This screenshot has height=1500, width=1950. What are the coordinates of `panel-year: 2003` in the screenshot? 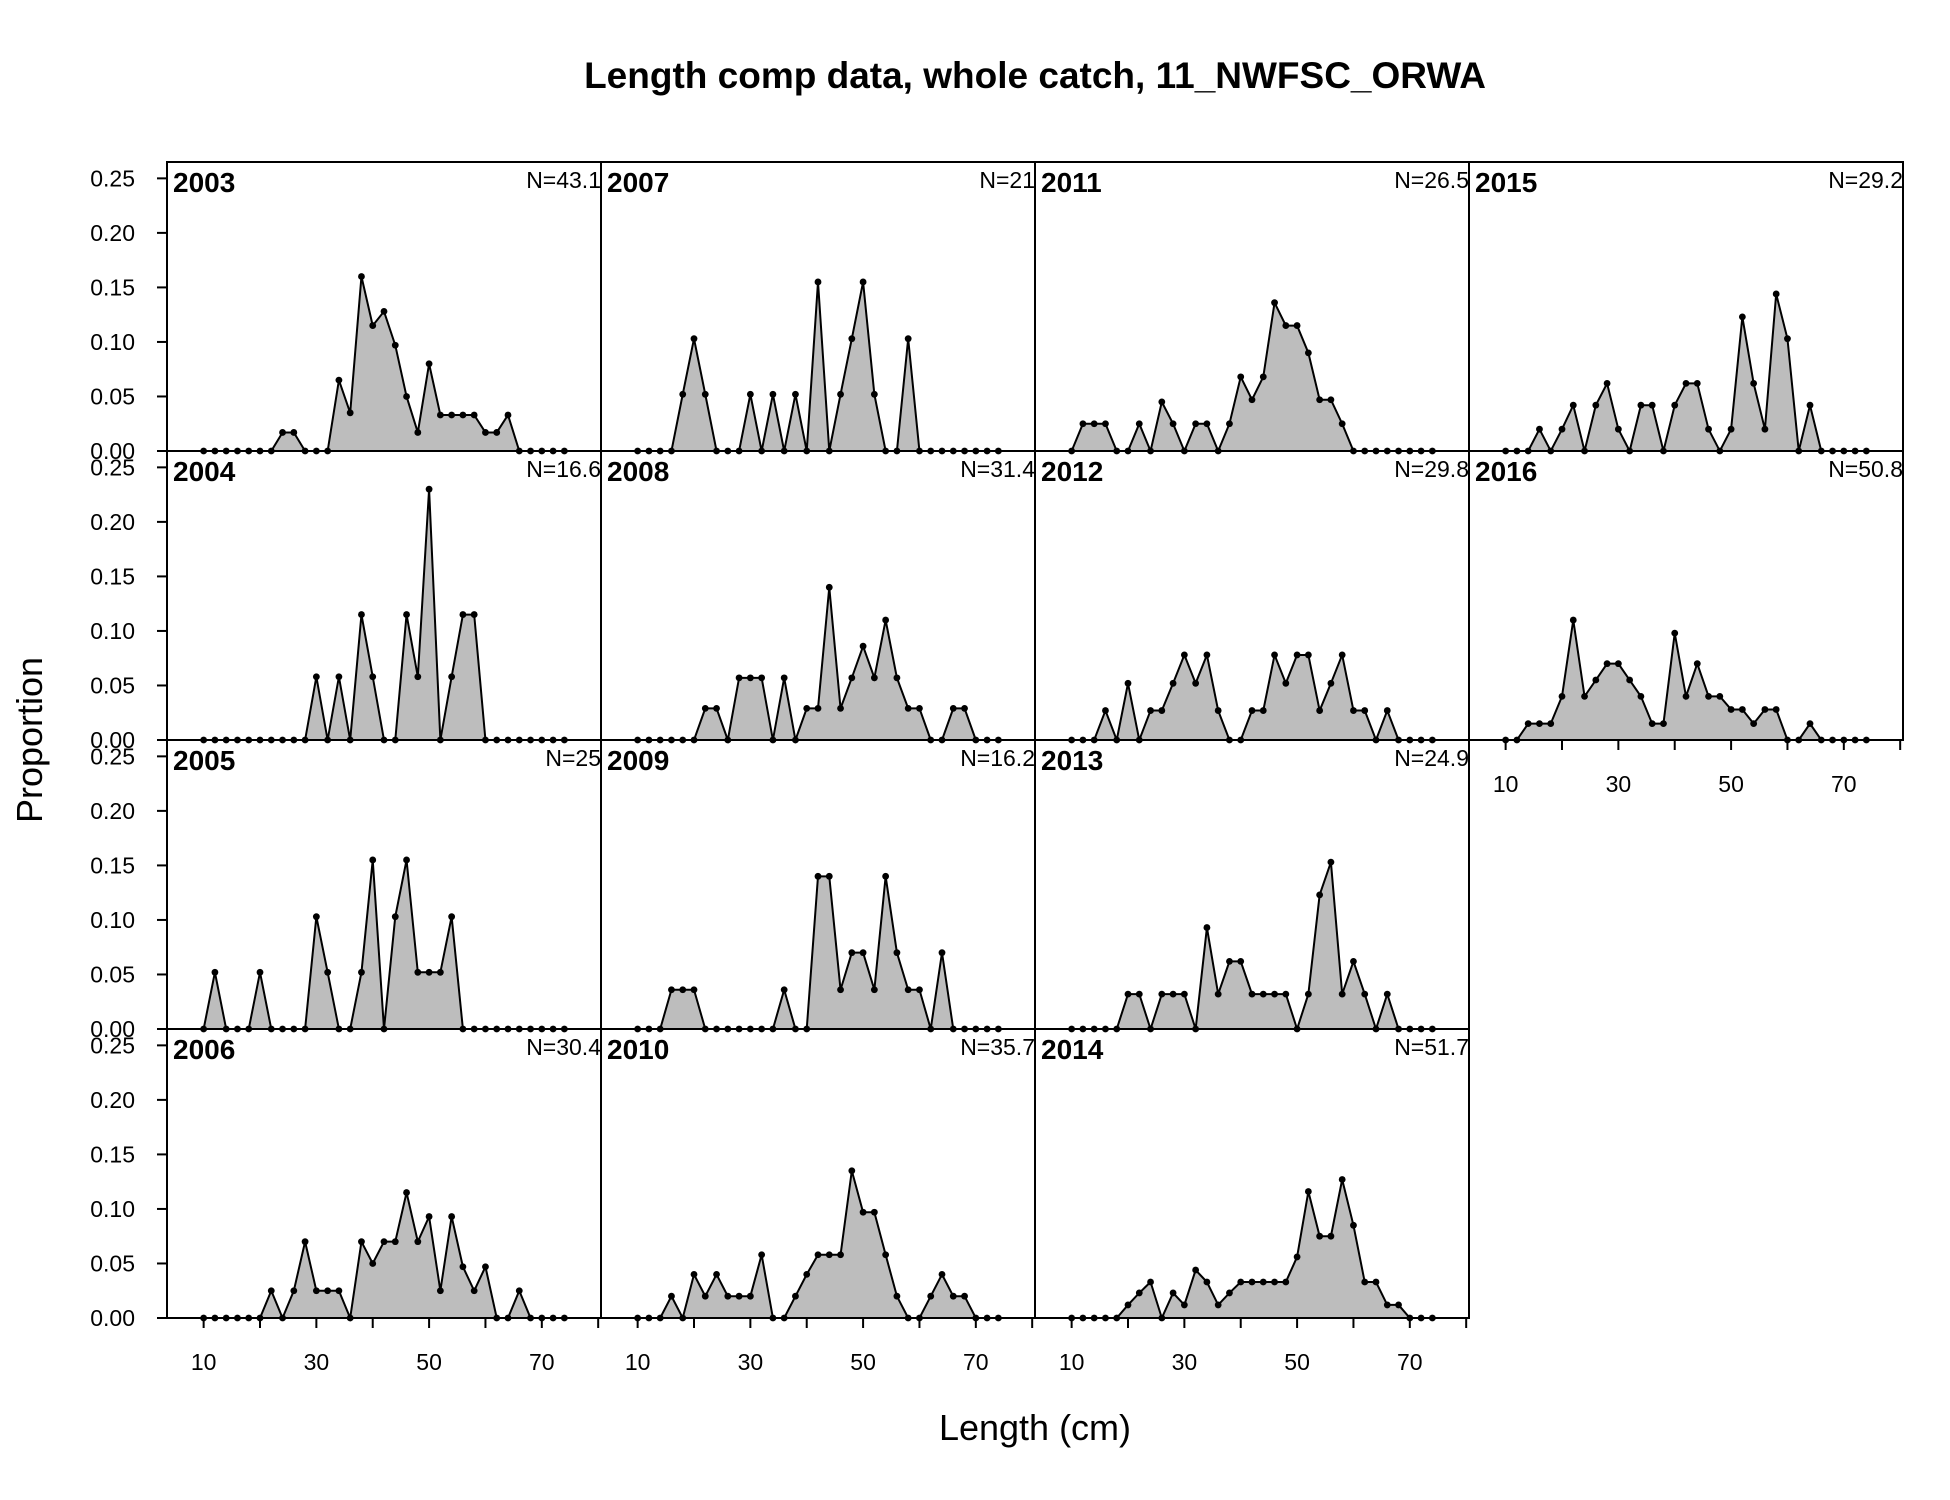 It's located at (204, 182).